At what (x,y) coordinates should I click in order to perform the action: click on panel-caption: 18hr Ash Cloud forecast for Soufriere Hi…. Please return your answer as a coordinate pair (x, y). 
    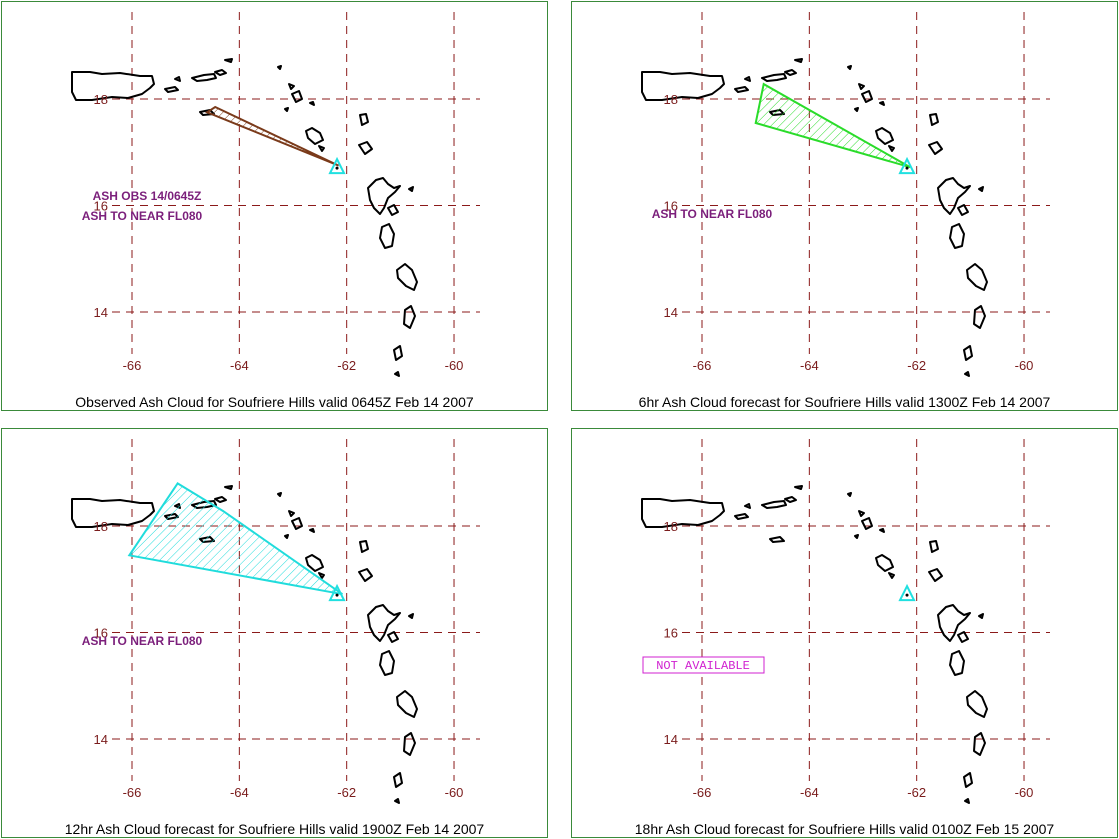
    Looking at the image, I should click on (844, 829).